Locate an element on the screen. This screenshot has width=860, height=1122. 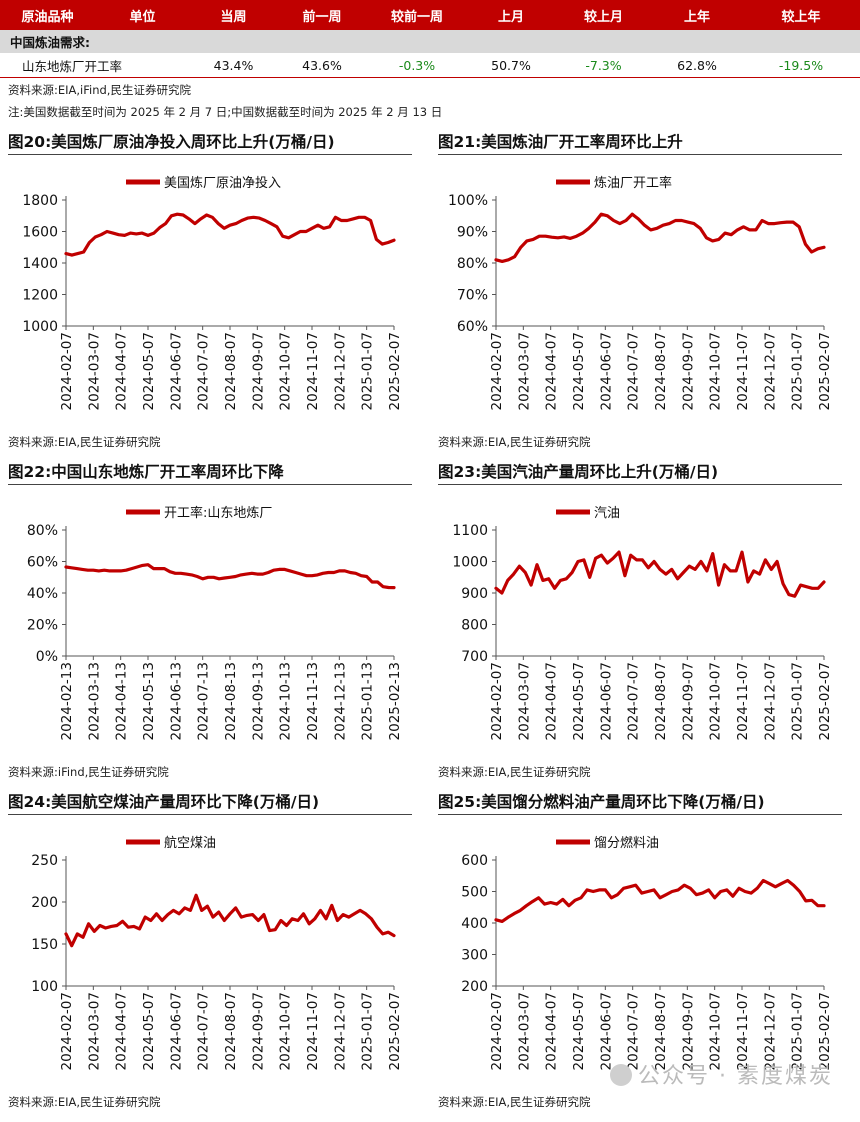
watermark: 公众号 · 素度煤炭 is located at coordinates (721, 1074).